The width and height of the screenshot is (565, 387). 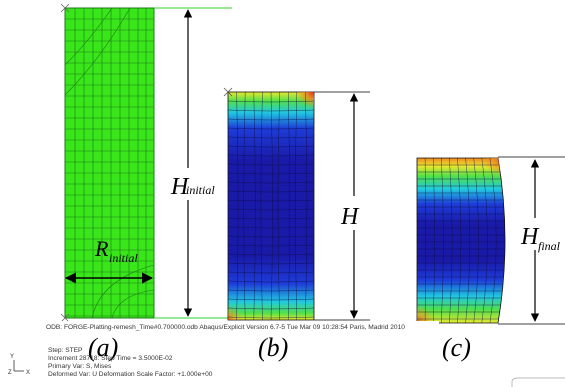 What do you see at coordinates (273, 347) in the screenshot?
I see `panel-label-b: (b)` at bounding box center [273, 347].